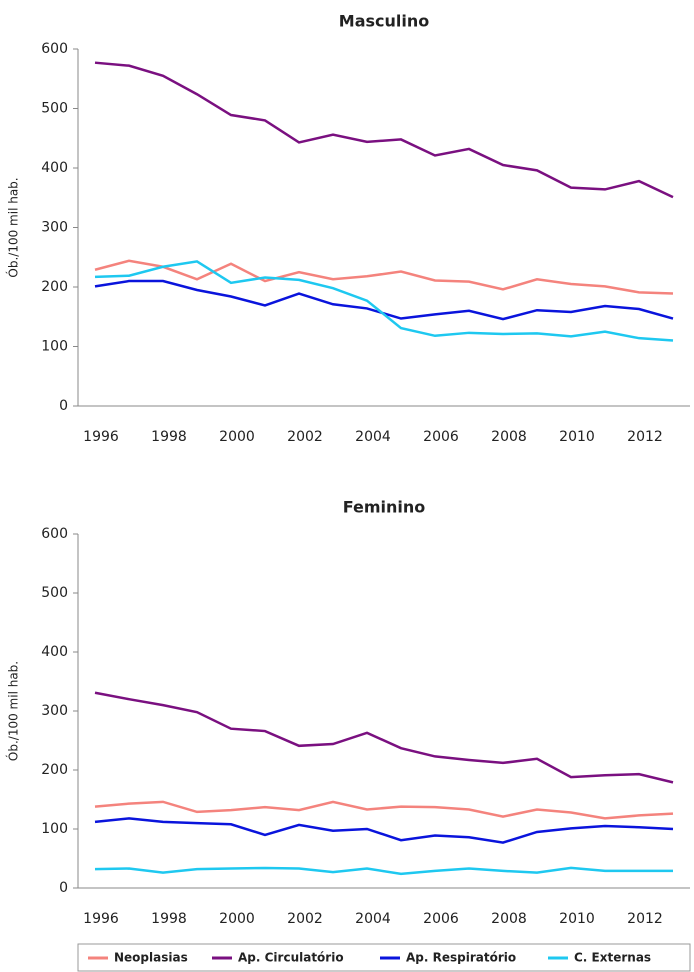 The height and width of the screenshot is (972, 694). What do you see at coordinates (151, 958) in the screenshot?
I see `legend-label: Neoplasias` at bounding box center [151, 958].